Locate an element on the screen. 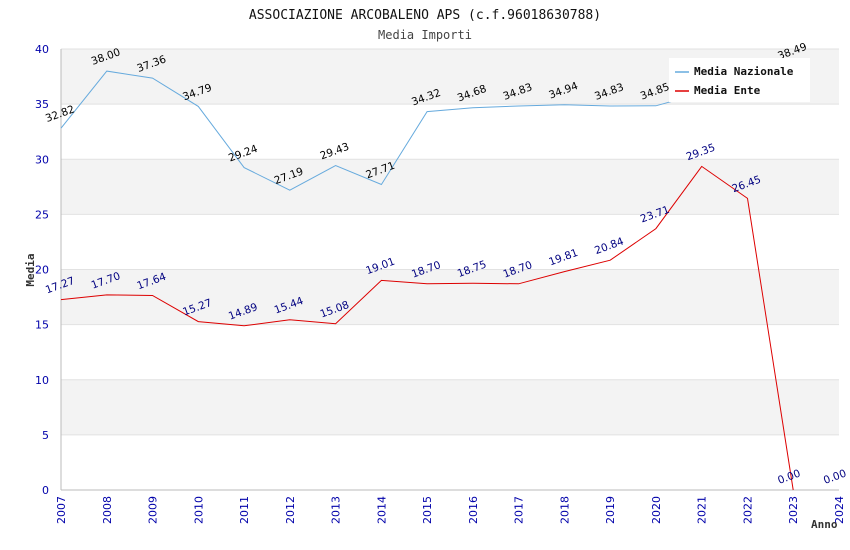 The width and height of the screenshot is (850, 550). chart-subtitle: Media Importi is located at coordinates (425, 35).